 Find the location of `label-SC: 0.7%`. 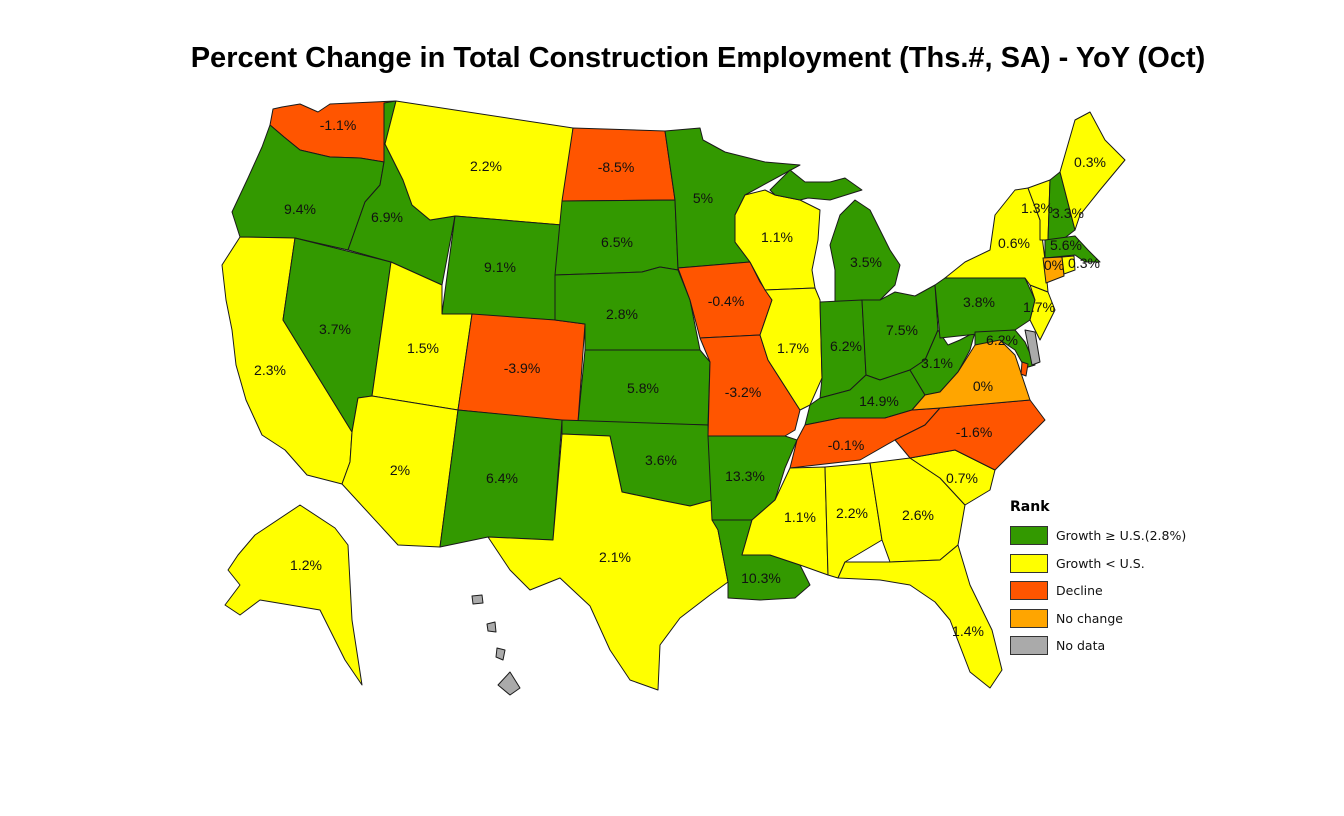

label-SC: 0.7% is located at coordinates (962, 478).